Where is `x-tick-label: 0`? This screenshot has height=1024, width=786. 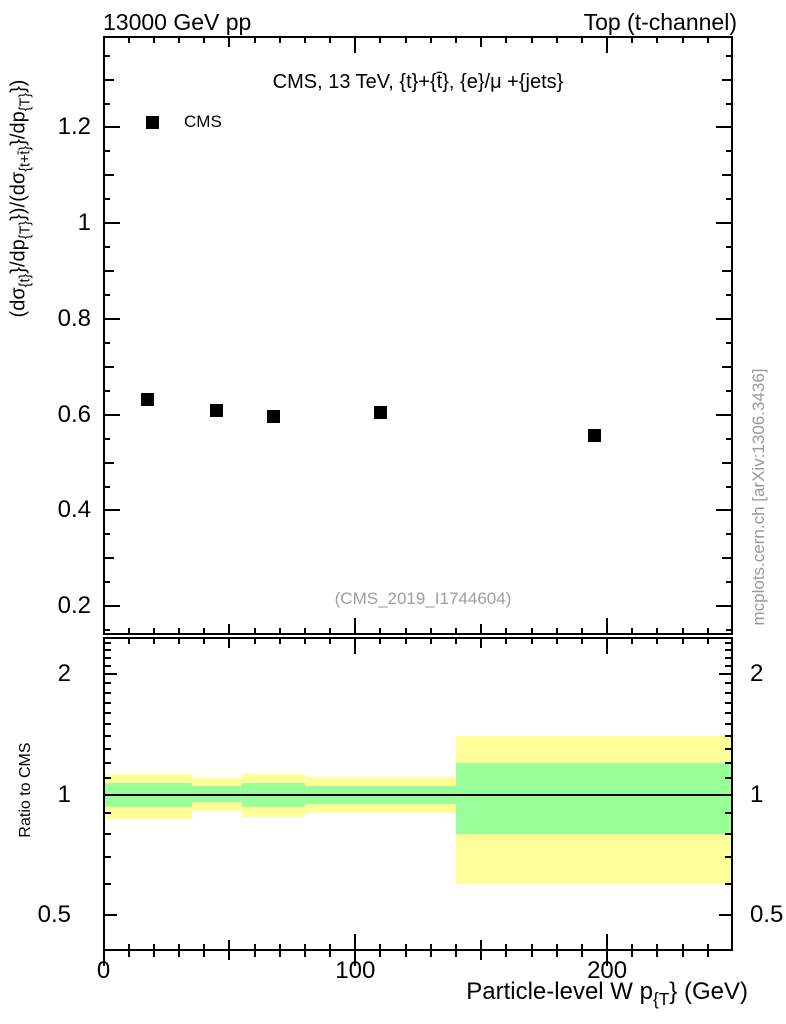
x-tick-label: 0 is located at coordinates (103, 970).